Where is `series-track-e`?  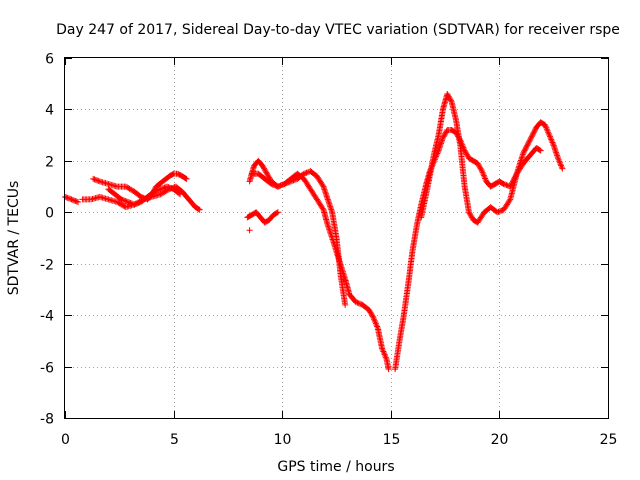
series-track-e is located at coordinates (262, 217).